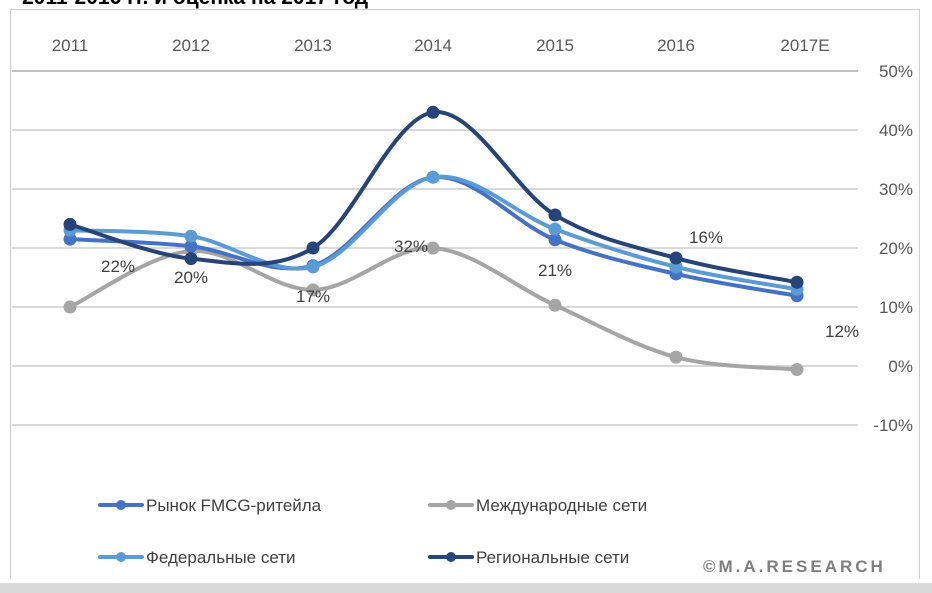 The width and height of the screenshot is (932, 593). What do you see at coordinates (411, 246) in the screenshot?
I see `data-label: 32%` at bounding box center [411, 246].